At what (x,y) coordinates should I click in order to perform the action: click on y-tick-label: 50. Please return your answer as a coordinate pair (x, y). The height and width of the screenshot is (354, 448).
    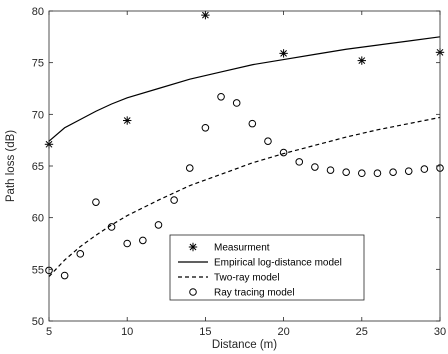
    Looking at the image, I should click on (38, 322).